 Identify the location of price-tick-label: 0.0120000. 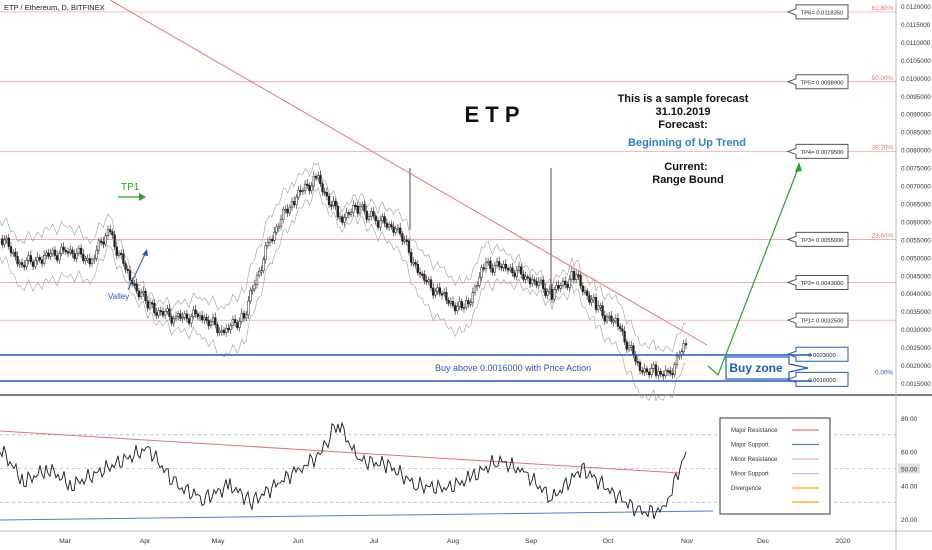
(916, 7).